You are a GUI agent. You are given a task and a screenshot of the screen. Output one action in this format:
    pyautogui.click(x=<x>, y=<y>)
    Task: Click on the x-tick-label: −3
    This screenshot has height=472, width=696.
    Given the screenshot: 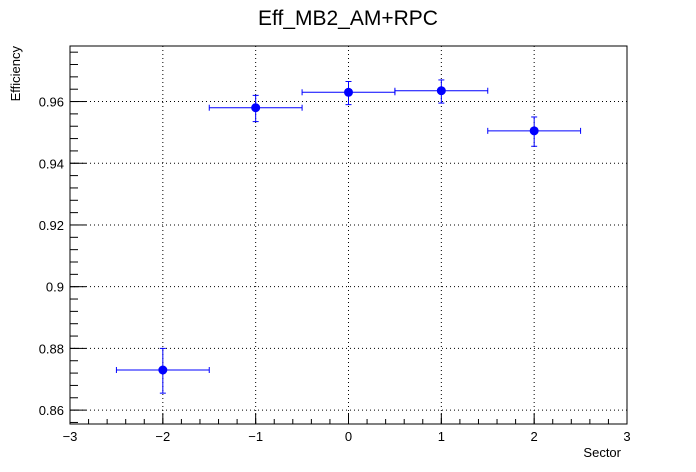 What is the action you would take?
    pyautogui.click(x=70, y=436)
    